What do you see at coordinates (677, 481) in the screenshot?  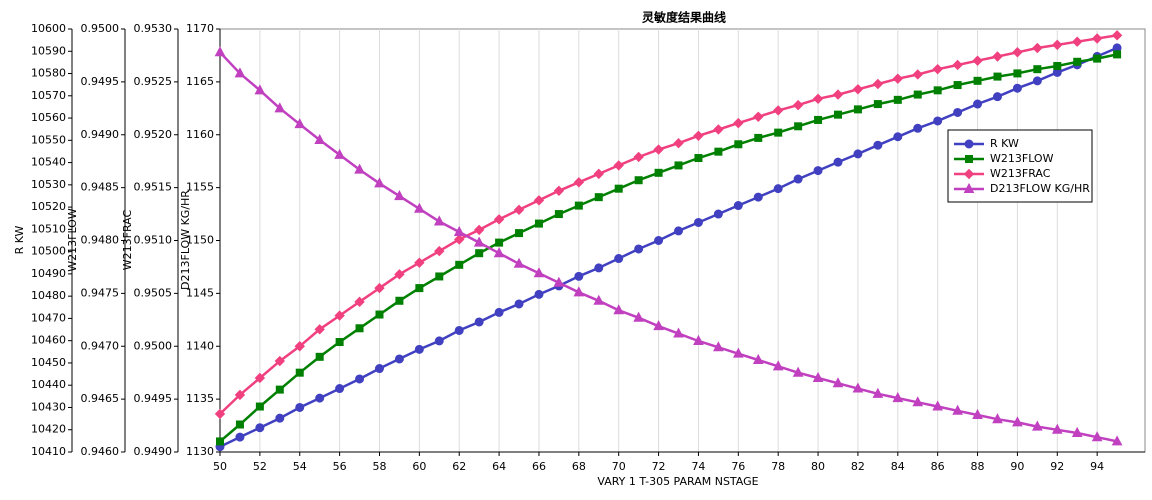 I see `x-axis-label: VARY 1 T-305 PARAM NSTAGE` at bounding box center [677, 481].